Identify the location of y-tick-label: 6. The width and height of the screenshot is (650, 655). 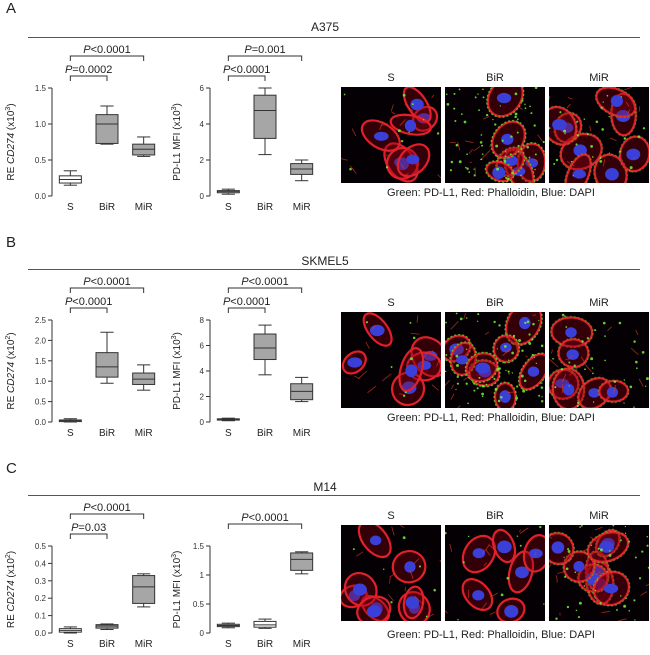
(202, 88).